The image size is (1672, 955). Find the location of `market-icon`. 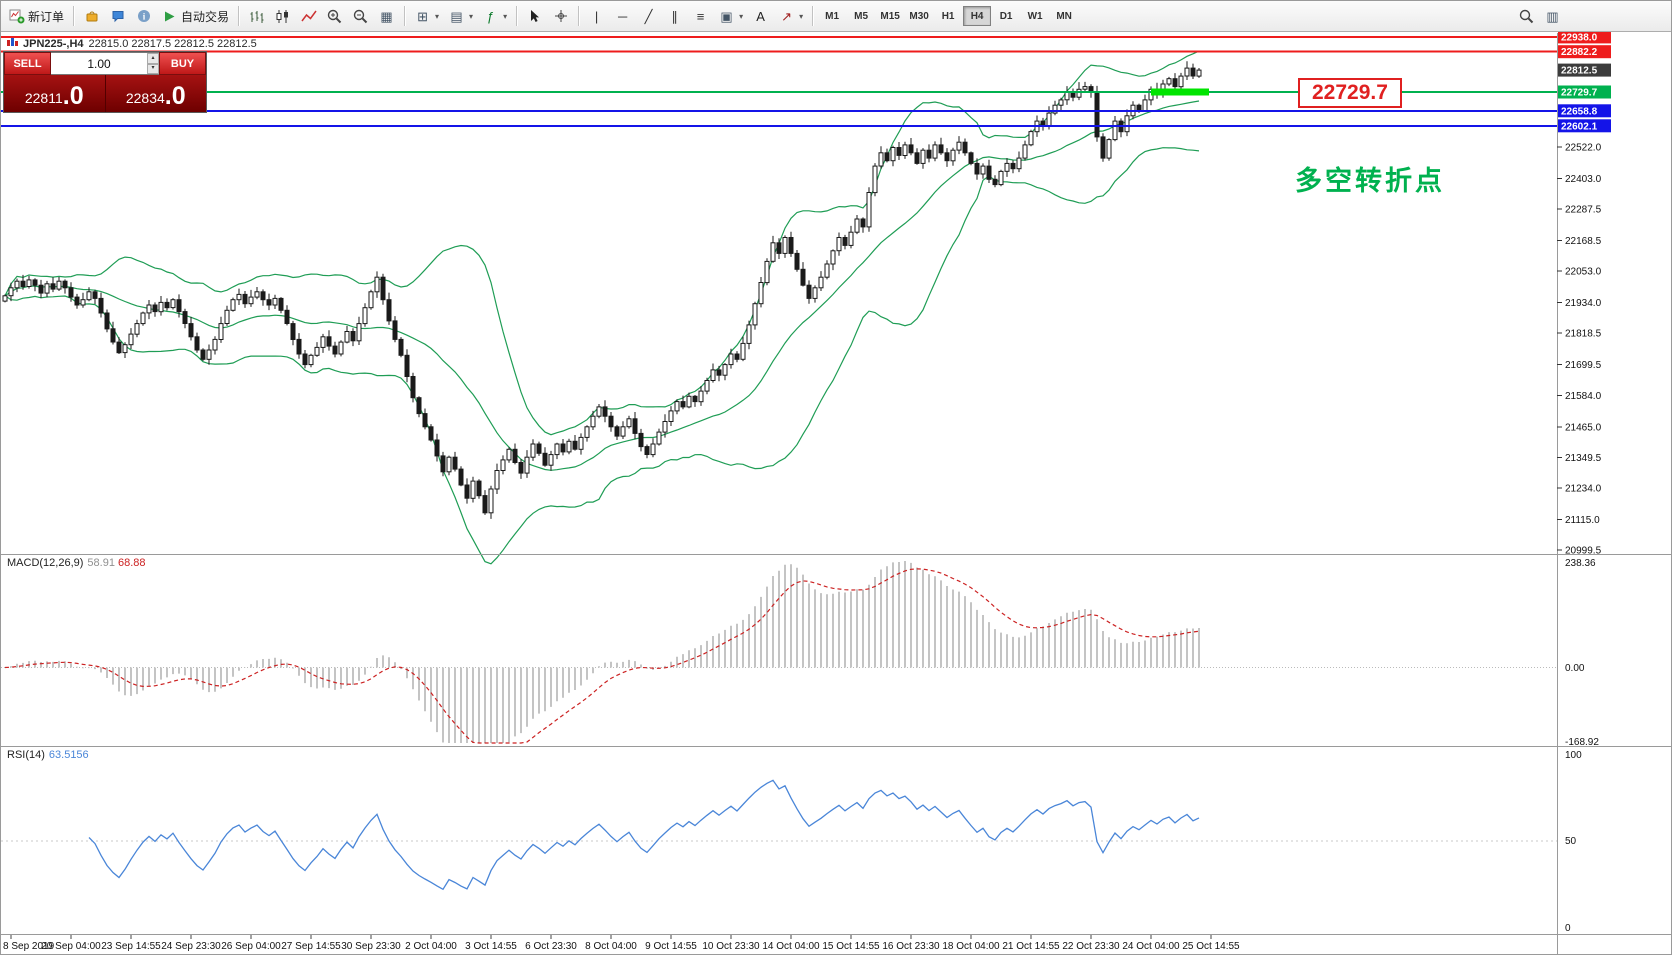

market-icon is located at coordinates (91, 16).